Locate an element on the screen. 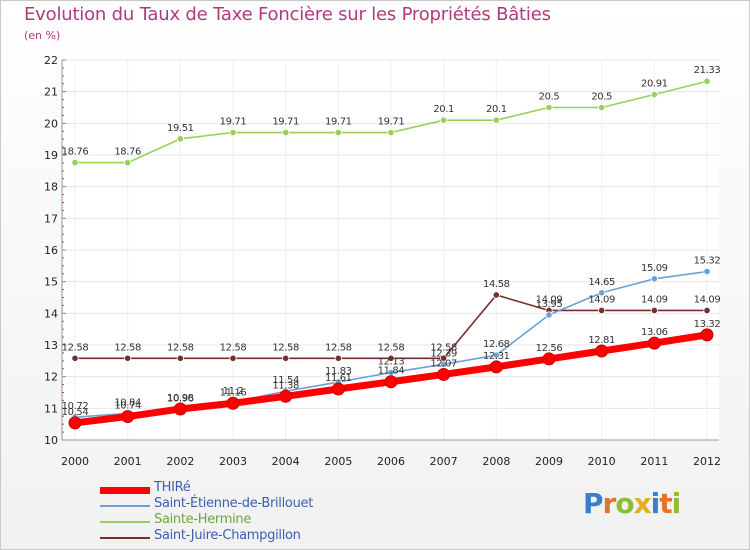  data-label: 11.83 is located at coordinates (338, 371).